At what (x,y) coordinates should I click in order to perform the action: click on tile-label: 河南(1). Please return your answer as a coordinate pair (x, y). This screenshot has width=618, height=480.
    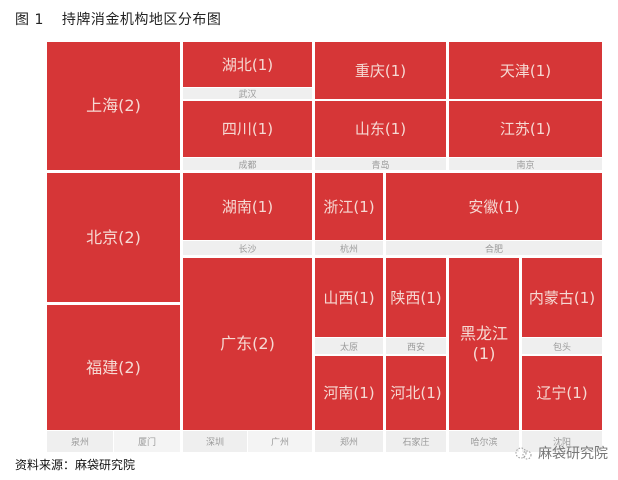
    Looking at the image, I should click on (349, 393).